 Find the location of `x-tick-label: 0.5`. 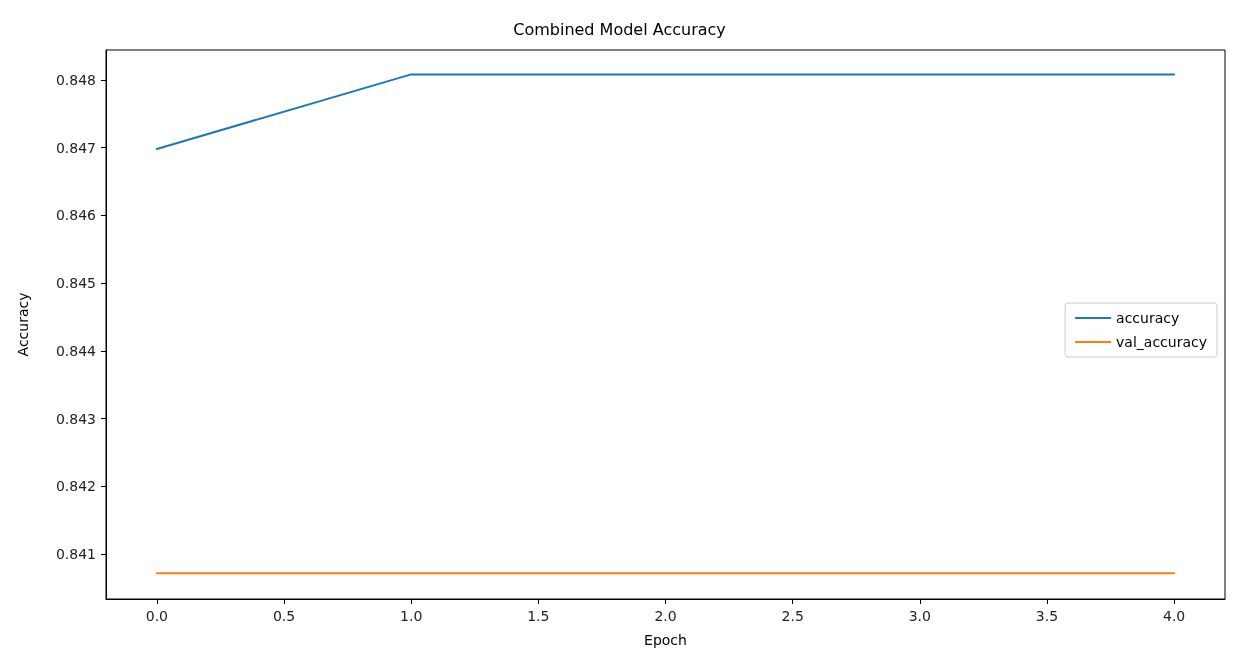

x-tick-label: 0.5 is located at coordinates (284, 616).